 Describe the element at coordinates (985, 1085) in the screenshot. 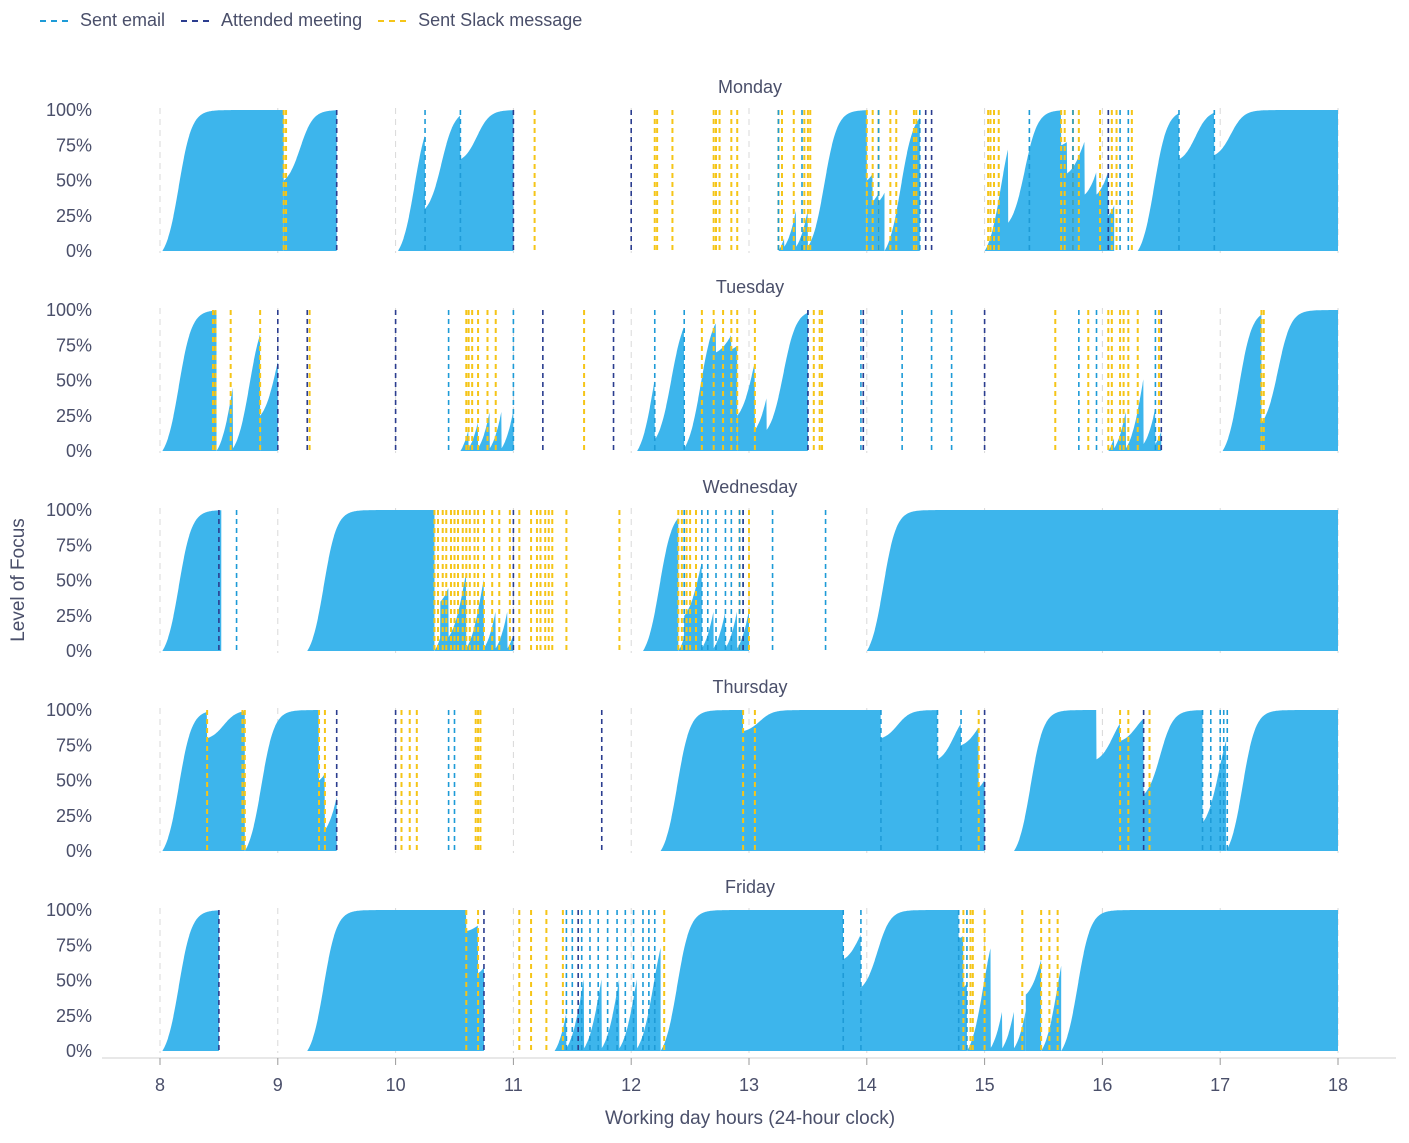

I see `x-tick-label: 15` at that location.